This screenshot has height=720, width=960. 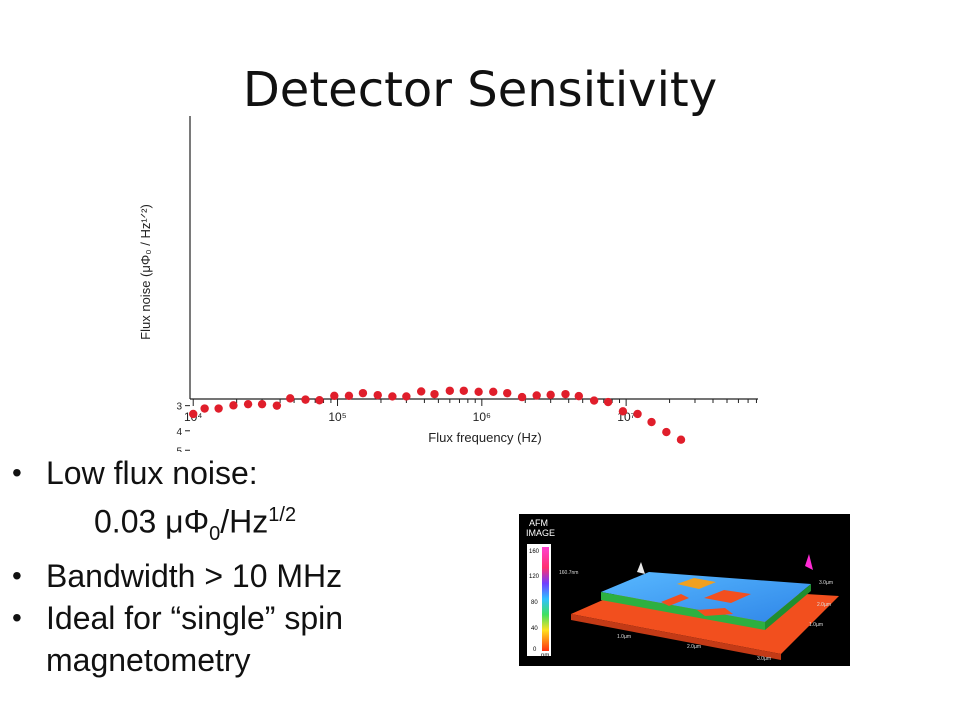 I want to click on afm-scale-unit: nm, so click(x=545, y=656).